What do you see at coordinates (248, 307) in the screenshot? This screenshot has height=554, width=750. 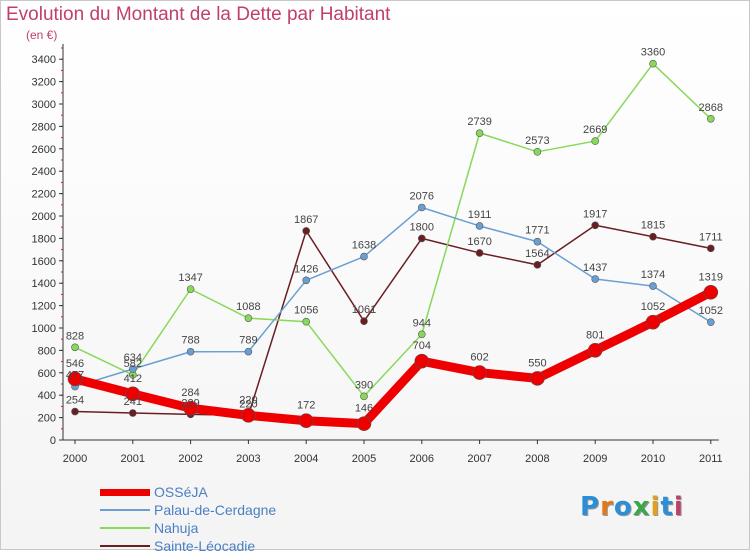 I see `data-label: 1088` at bounding box center [248, 307].